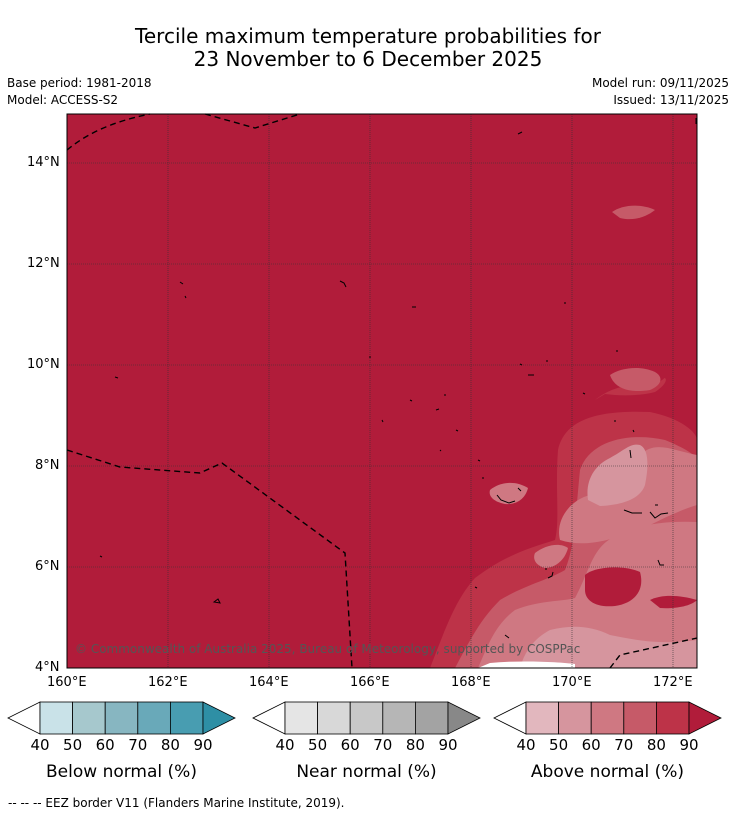 The height and width of the screenshot is (816, 736). I want to click on below-colorbar-label: 90, so click(203, 745).